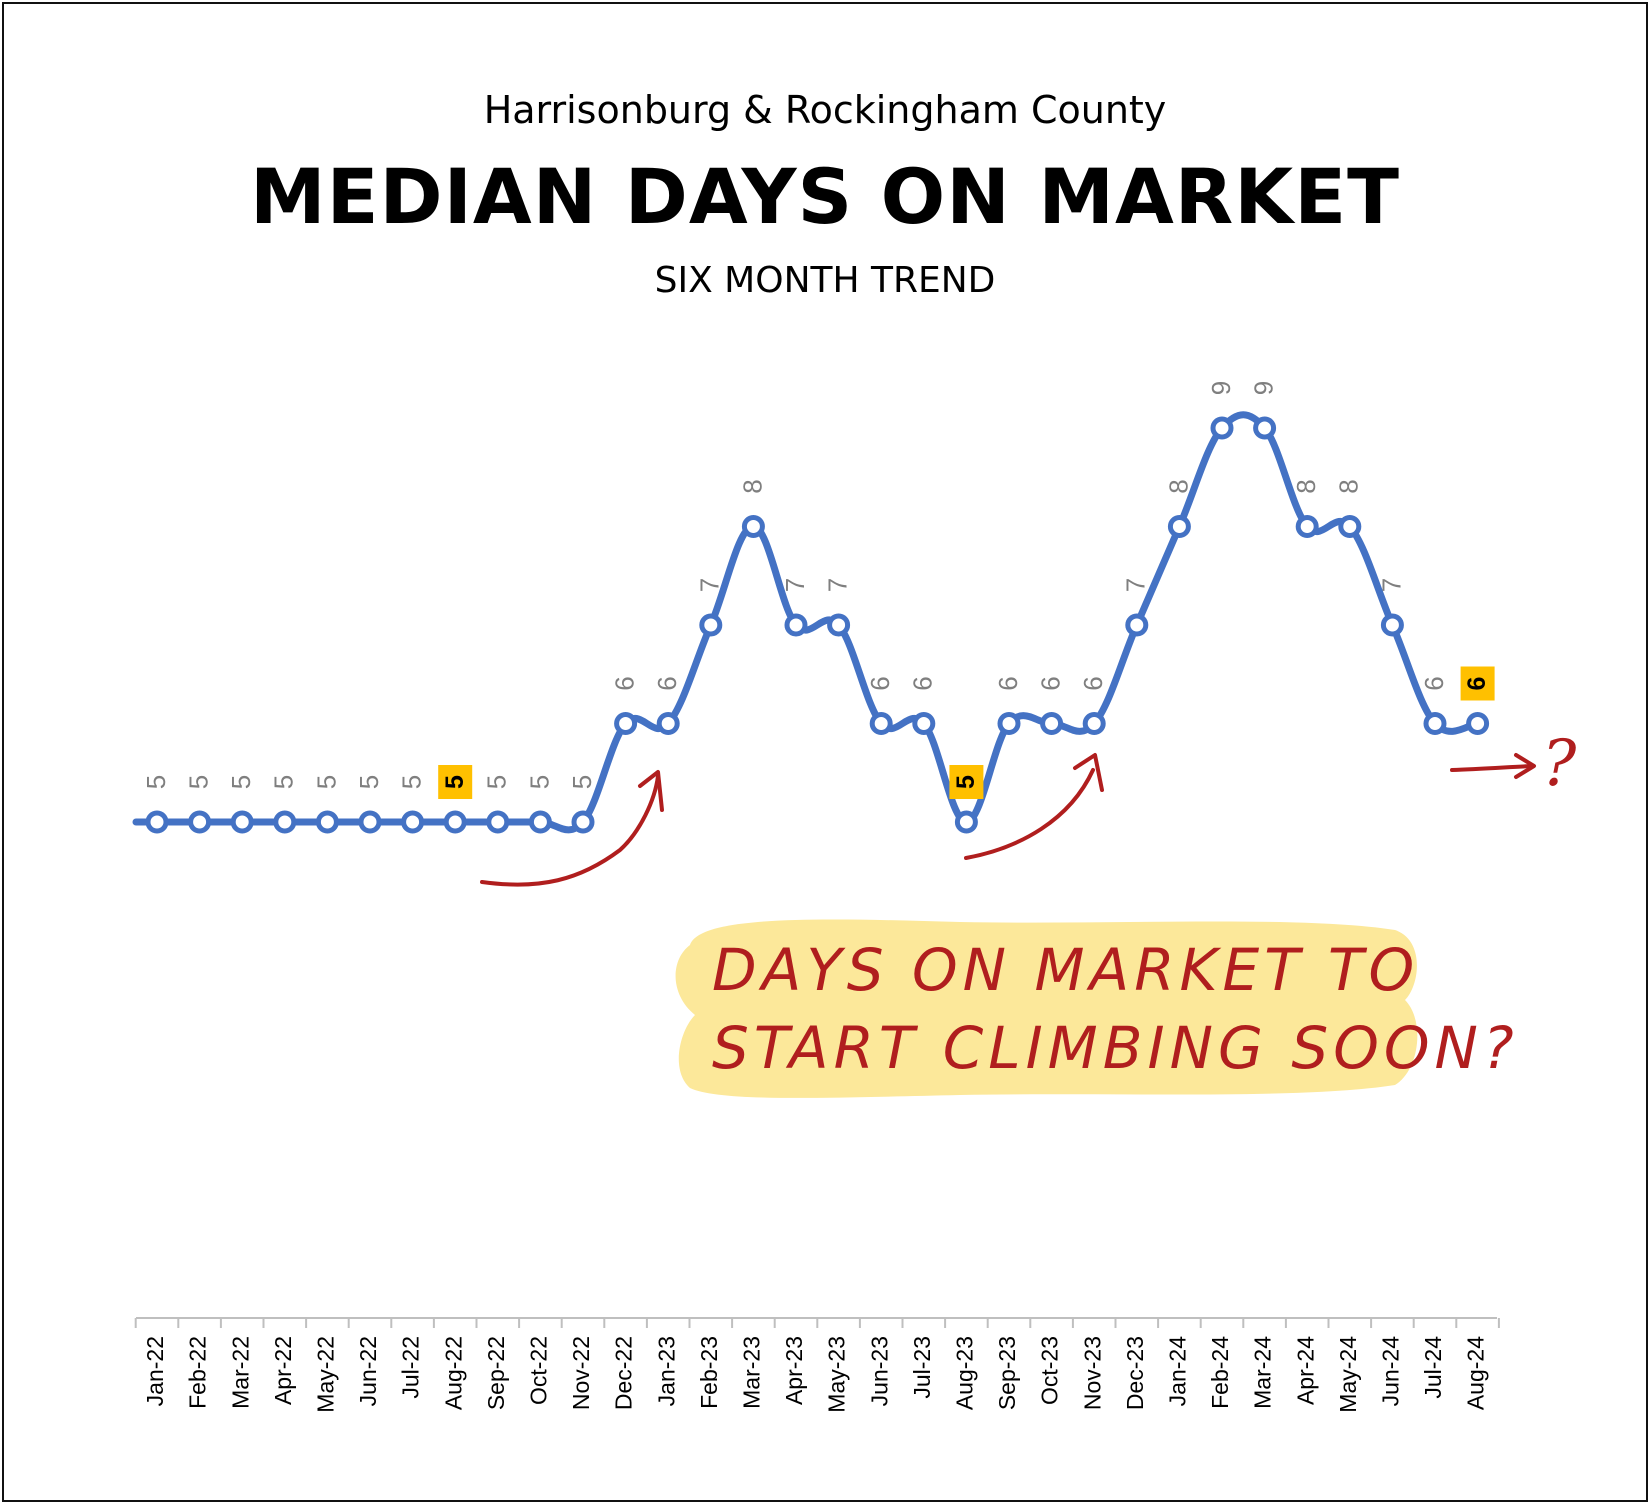  I want to click on data-label-jul-23: 6, so click(923, 683).